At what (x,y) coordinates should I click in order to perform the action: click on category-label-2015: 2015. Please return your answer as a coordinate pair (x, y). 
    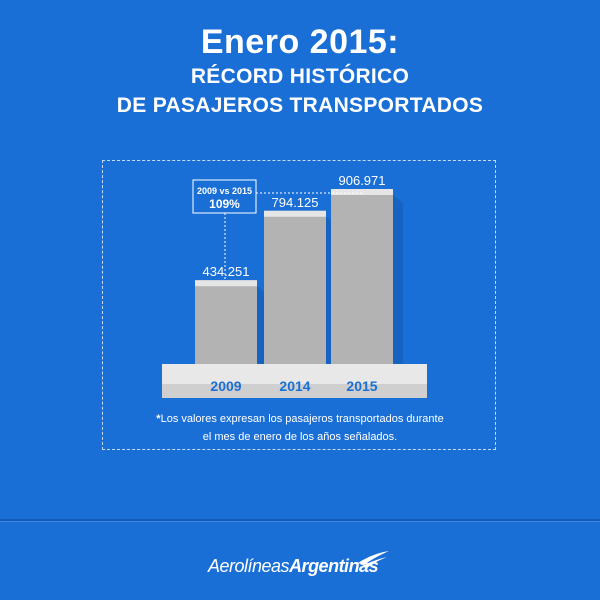
    Looking at the image, I should click on (361, 386).